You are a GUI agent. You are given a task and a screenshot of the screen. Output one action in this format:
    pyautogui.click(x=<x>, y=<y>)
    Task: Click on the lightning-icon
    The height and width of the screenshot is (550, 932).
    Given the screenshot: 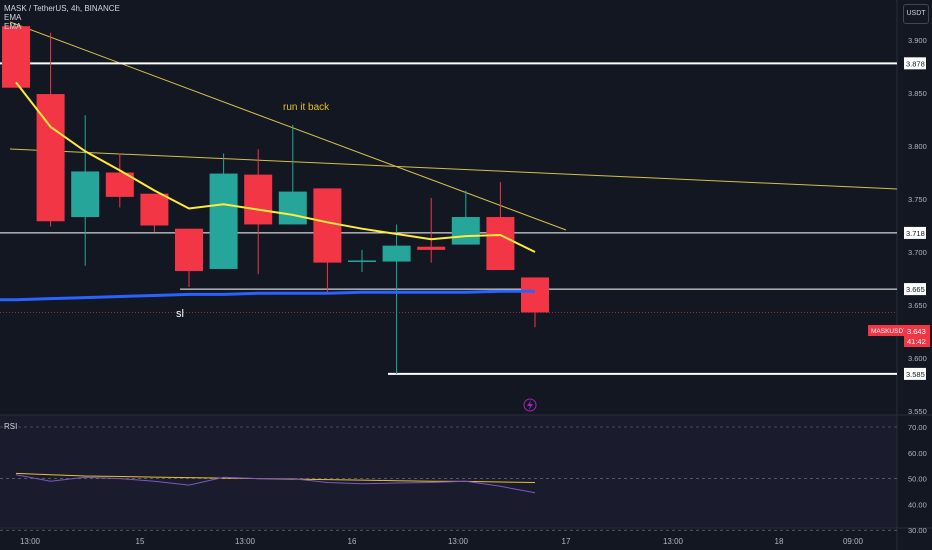 What is the action you would take?
    pyautogui.click(x=530, y=405)
    